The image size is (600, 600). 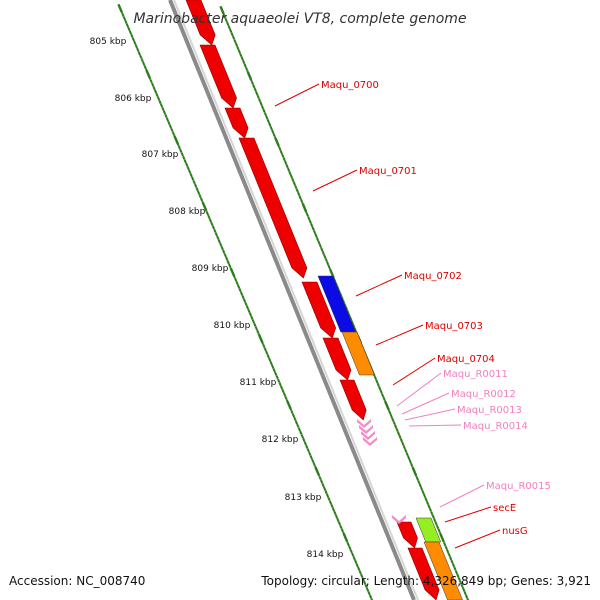 I want to click on kbp-label: 812 kbp, so click(x=280, y=440).